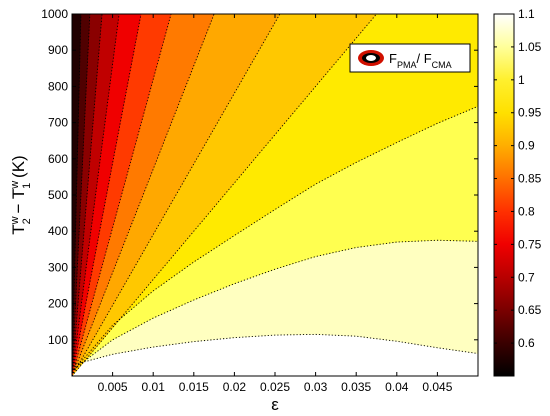  I want to click on contour-line-0.52, so click(77, 195).